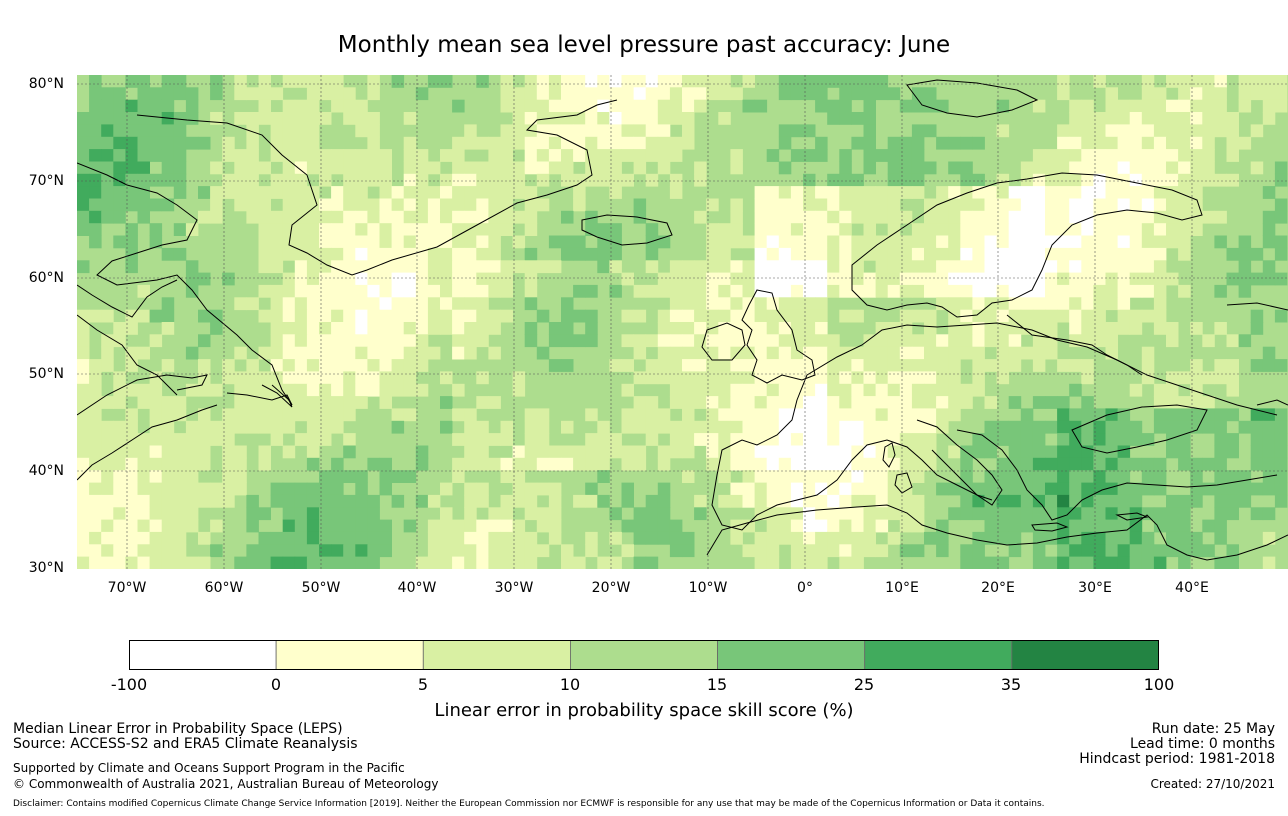 The height and width of the screenshot is (816, 1288). Describe the element at coordinates (1213, 729) in the screenshot. I see `info-run-date: Run date: 25 May` at that location.